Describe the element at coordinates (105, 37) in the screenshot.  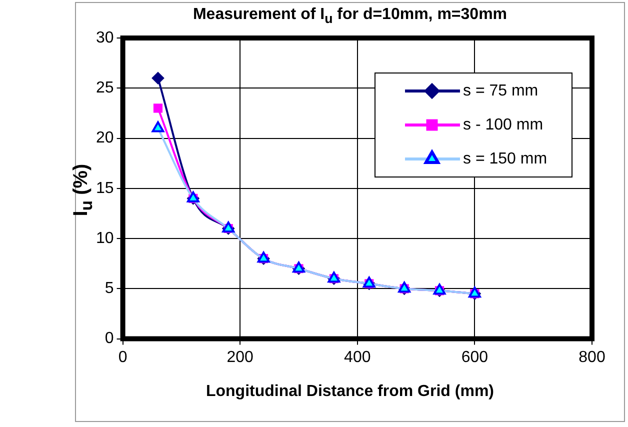
I see `y-tick-label: 30` at that location.